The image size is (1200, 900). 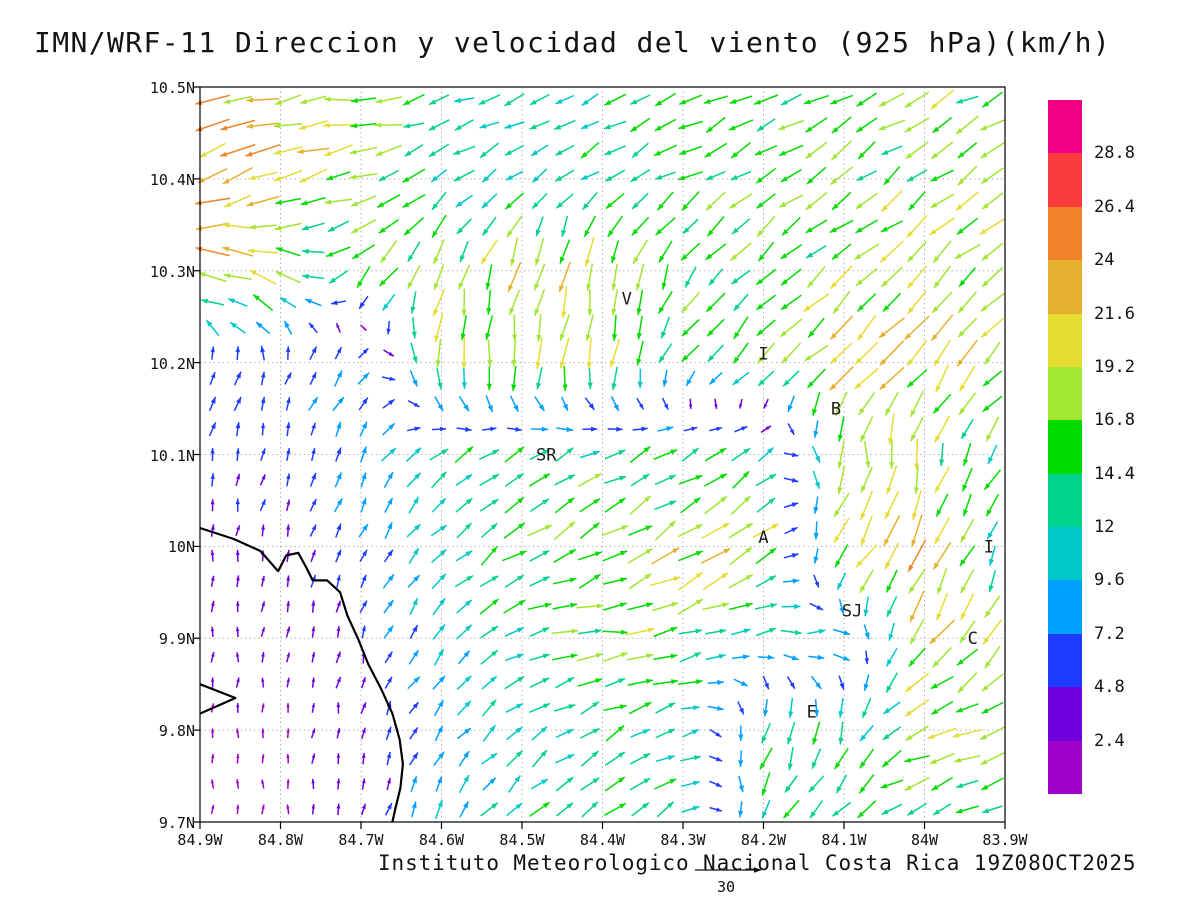 I want to click on colorbar-tick-label: 28.8, so click(x=1114, y=153).